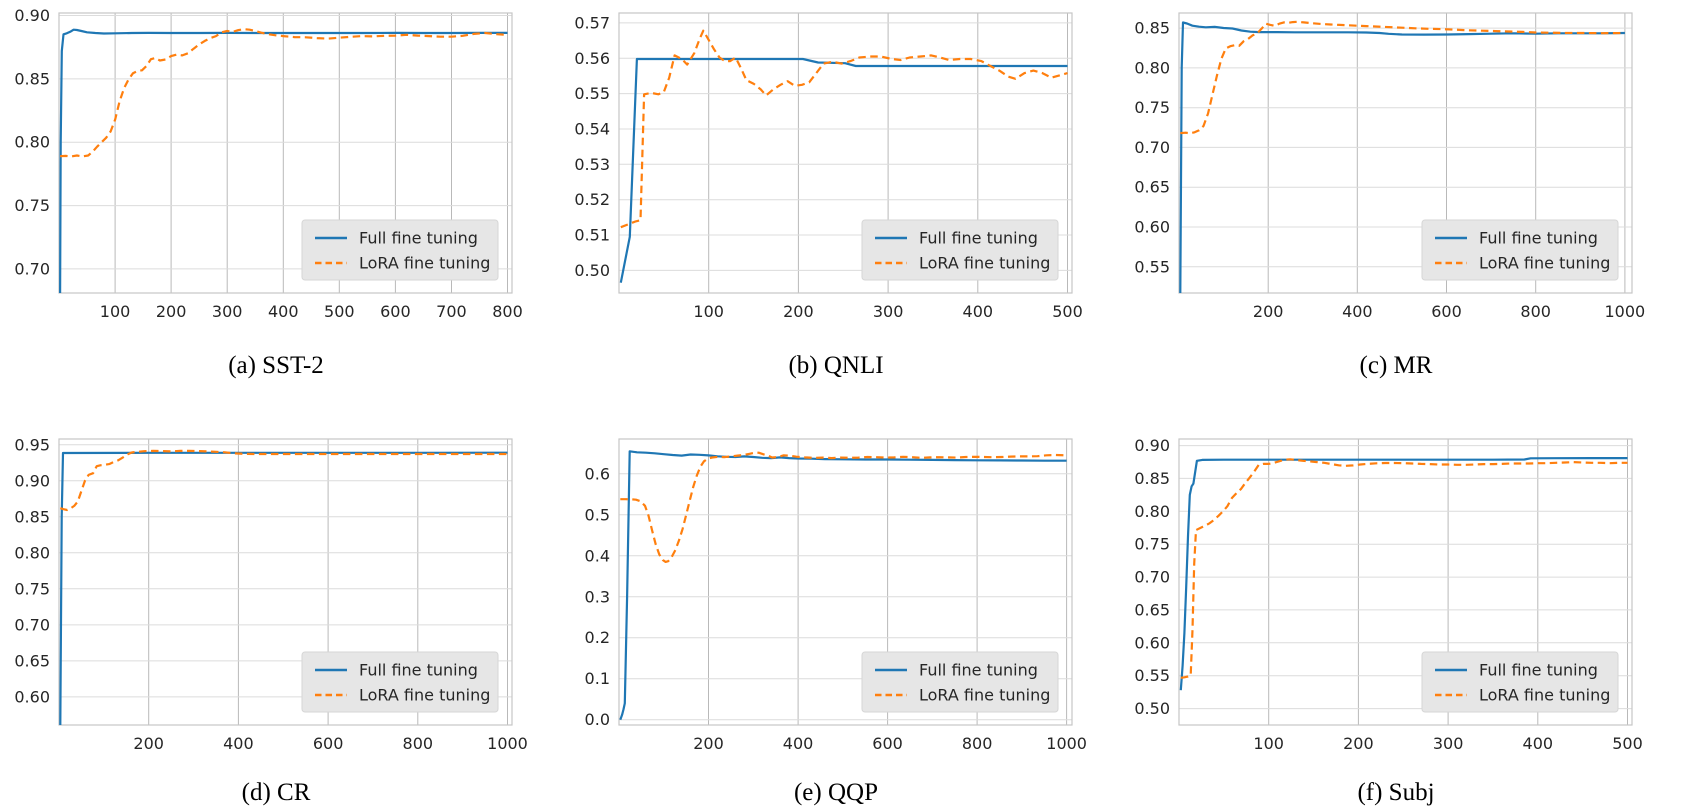  I want to click on y-tick-label: 0.53, so click(592, 164).